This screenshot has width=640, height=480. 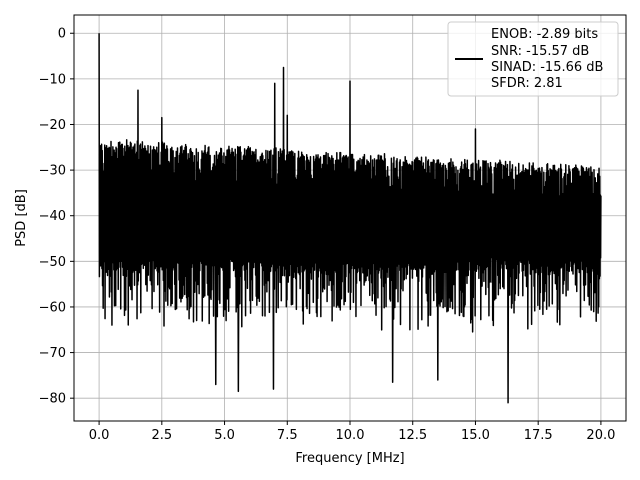 What do you see at coordinates (547, 67) in the screenshot?
I see `legend-entry-sinad: SINAD: -15.66 dB` at bounding box center [547, 67].